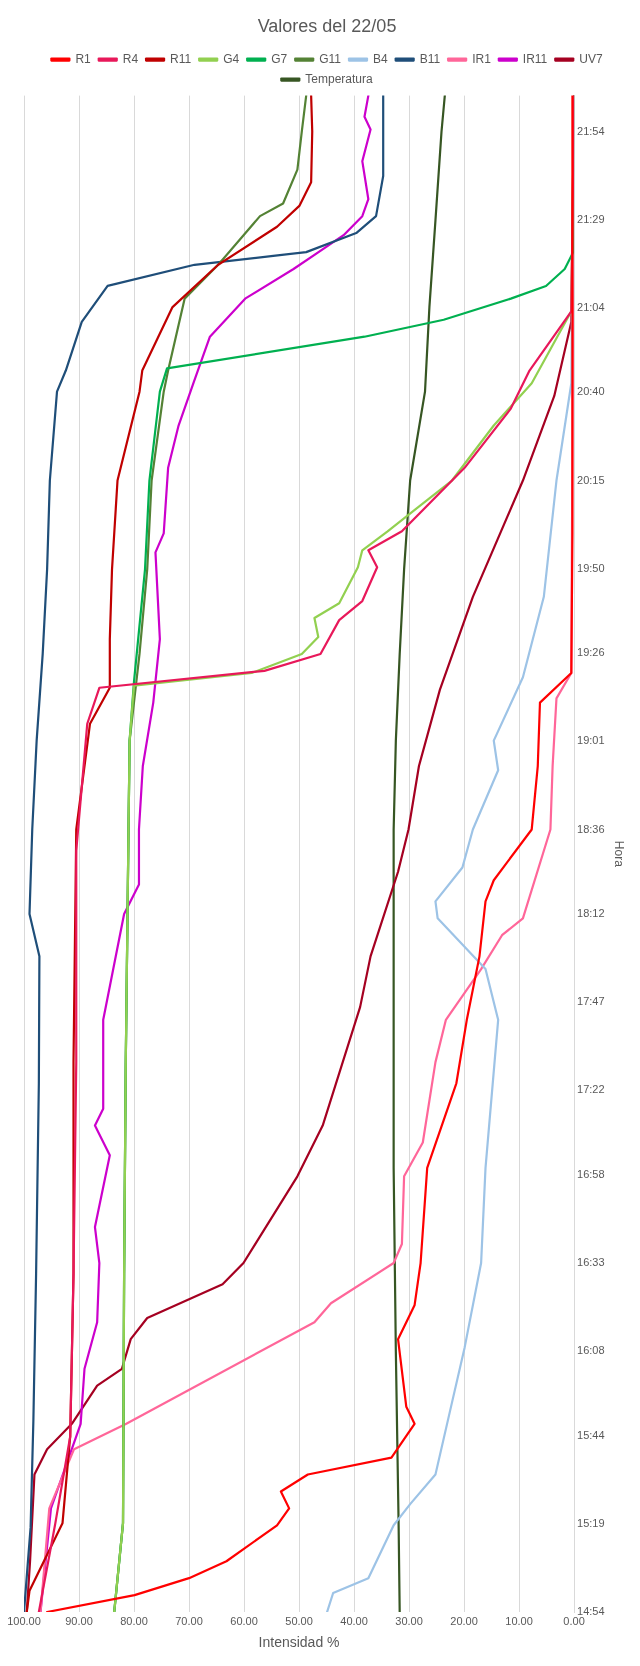  What do you see at coordinates (591, 218) in the screenshot?
I see `y-tick-label: 21:29` at bounding box center [591, 218].